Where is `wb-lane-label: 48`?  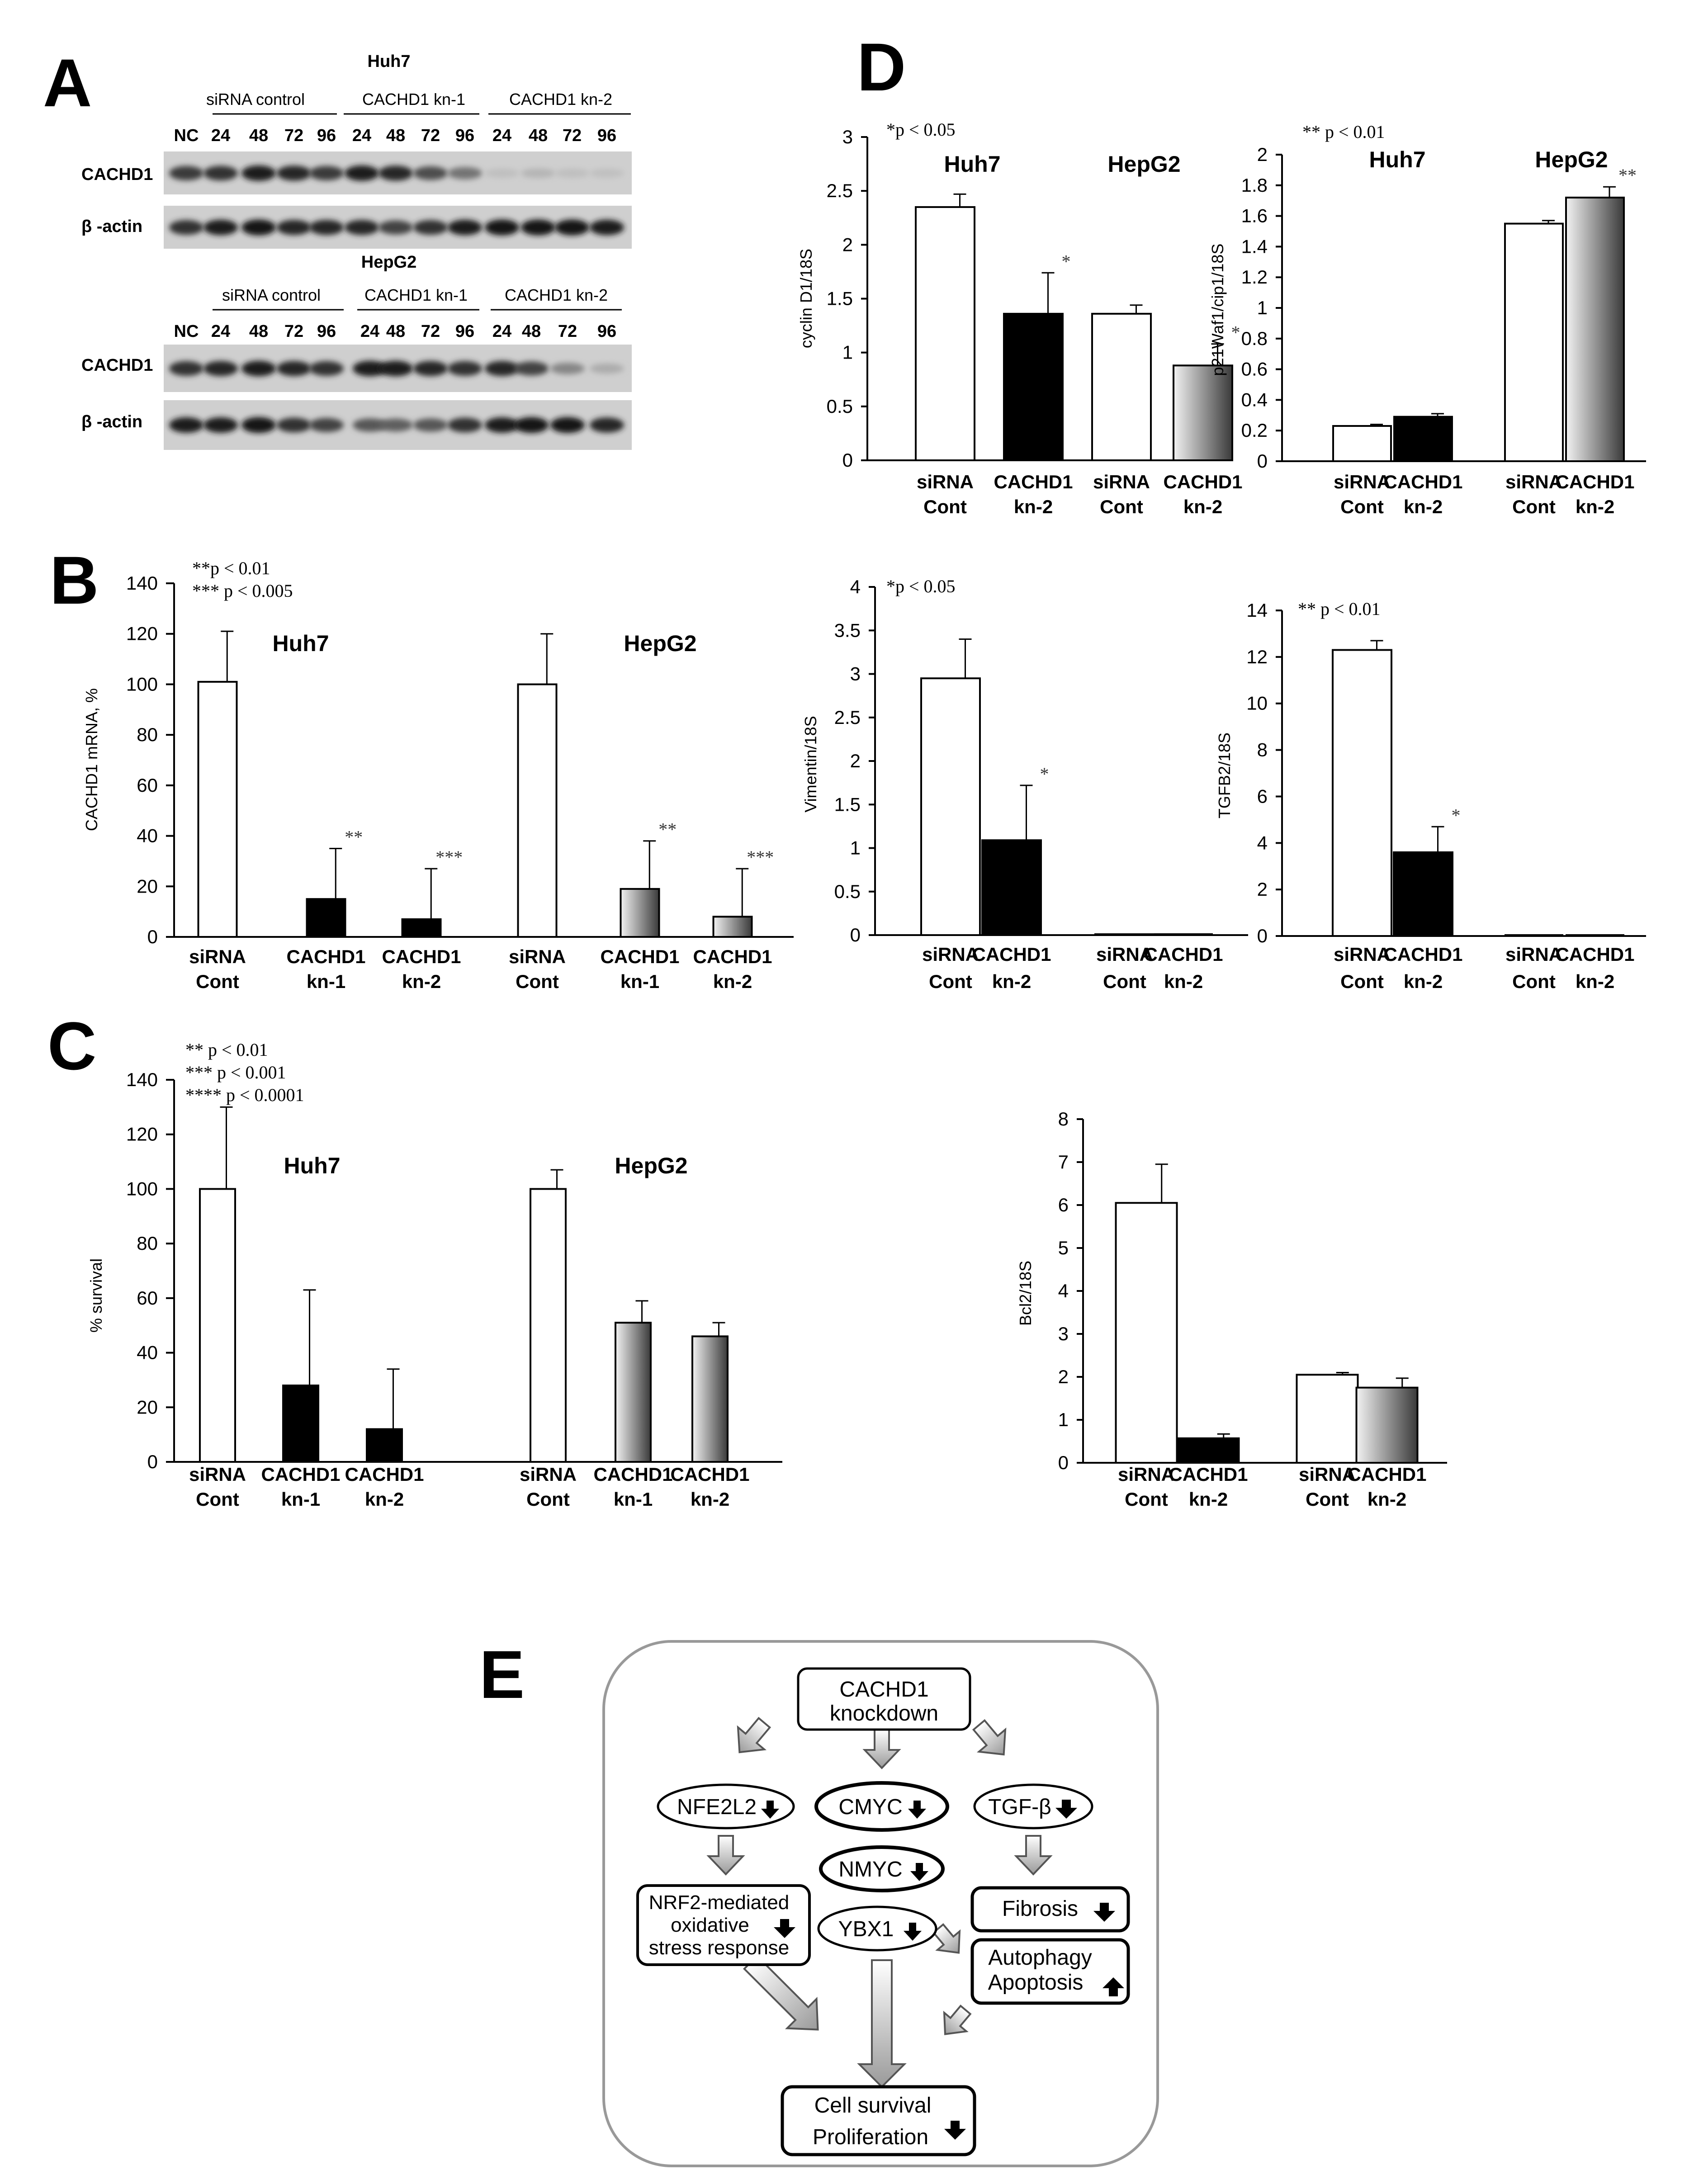
wb-lane-label: 48 is located at coordinates (538, 135).